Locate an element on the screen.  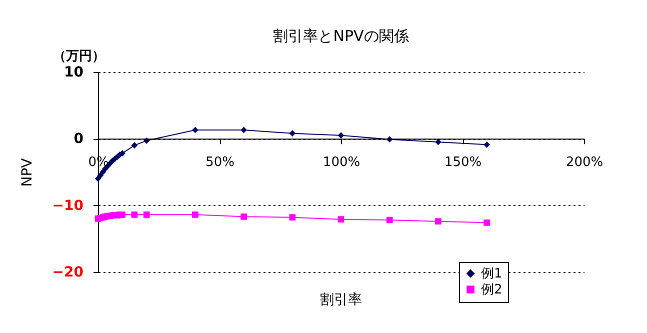
y-tick-label: 0 is located at coordinates (79, 139).